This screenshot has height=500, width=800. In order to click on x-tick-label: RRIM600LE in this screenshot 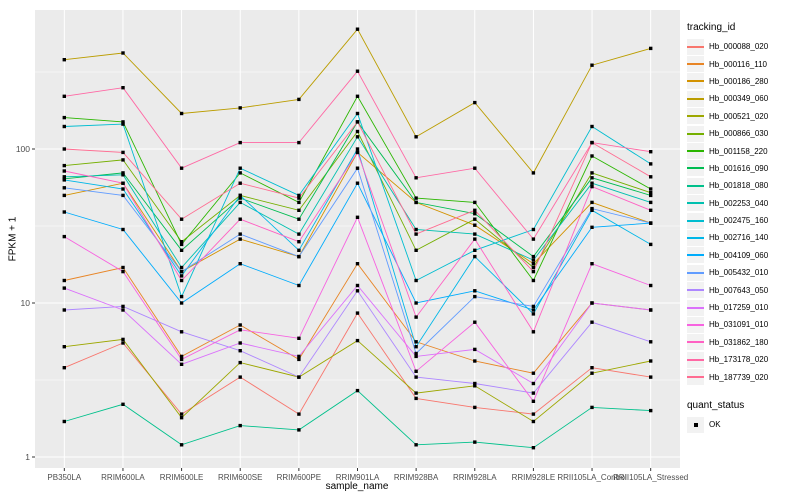, I will do `click(182, 477)`.